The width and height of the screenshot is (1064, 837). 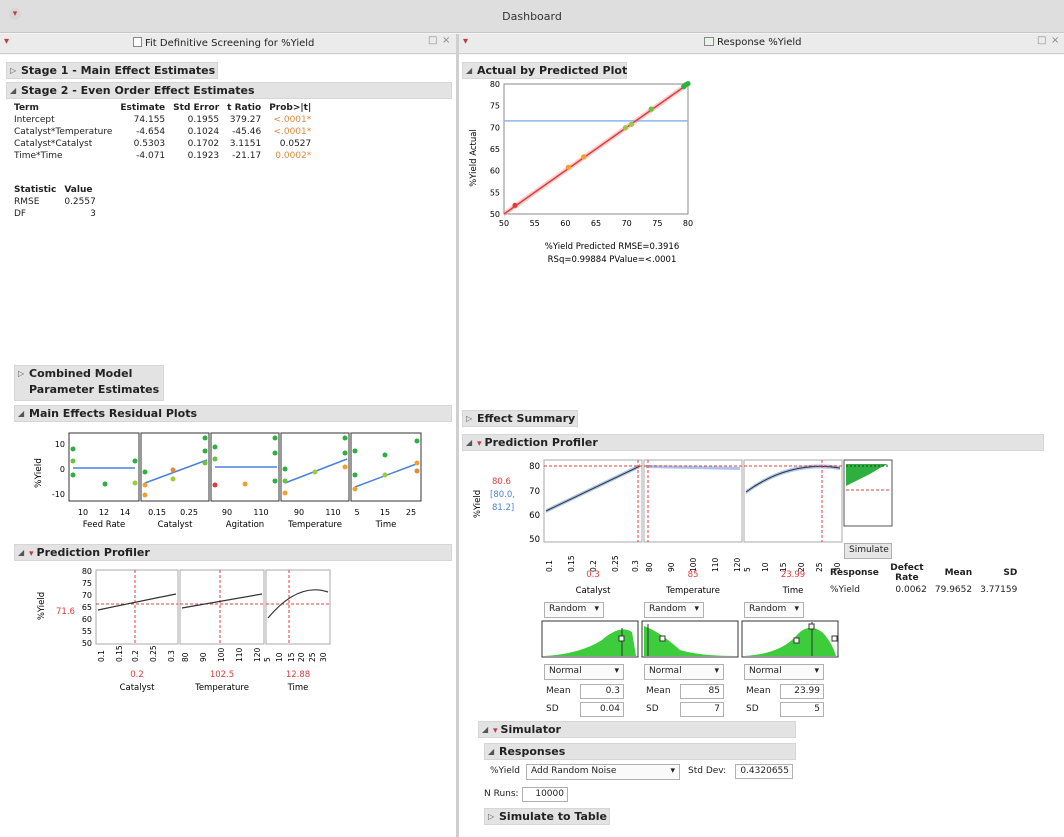 What do you see at coordinates (185, 657) in the screenshot?
I see `svg-text: 80` at bounding box center [185, 657].